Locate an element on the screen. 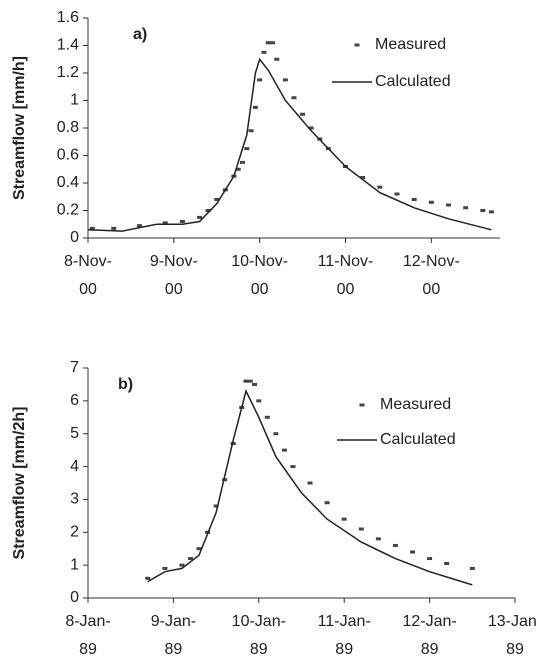  y-tick-label: 1.2 is located at coordinates (68, 72).